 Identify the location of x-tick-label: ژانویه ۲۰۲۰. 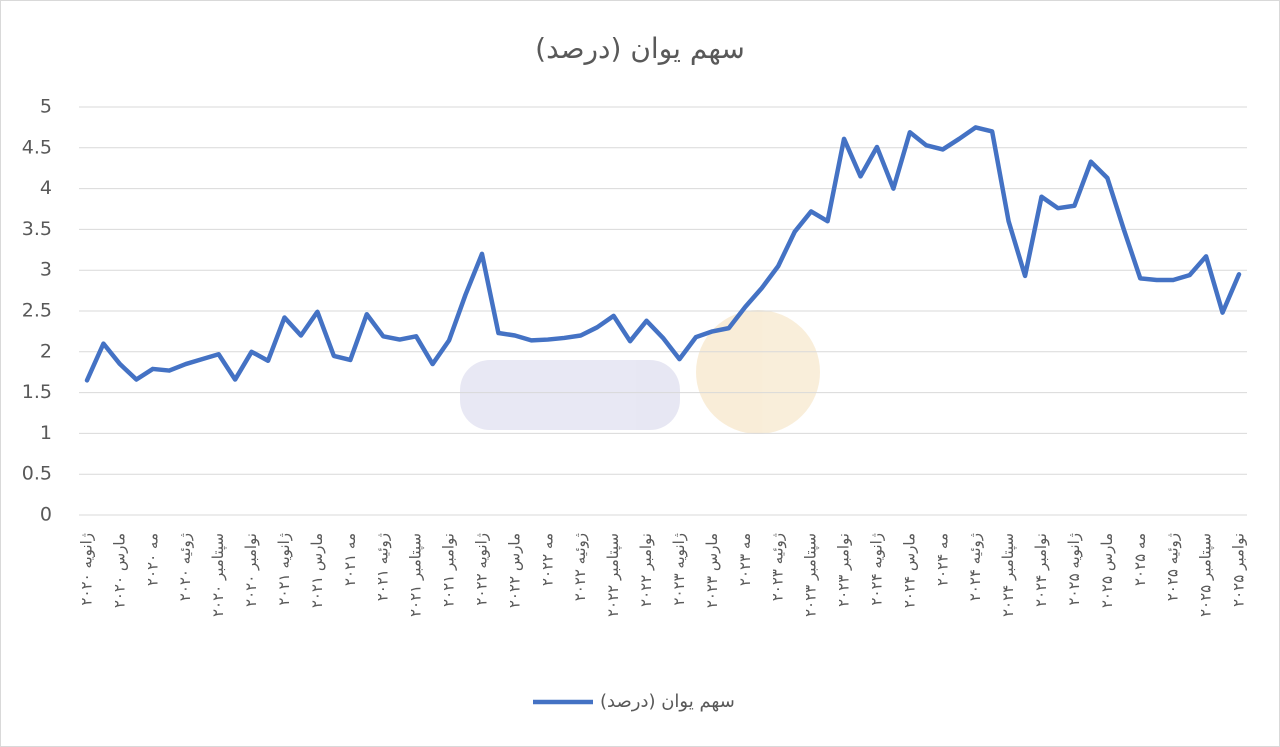
(87, 569).